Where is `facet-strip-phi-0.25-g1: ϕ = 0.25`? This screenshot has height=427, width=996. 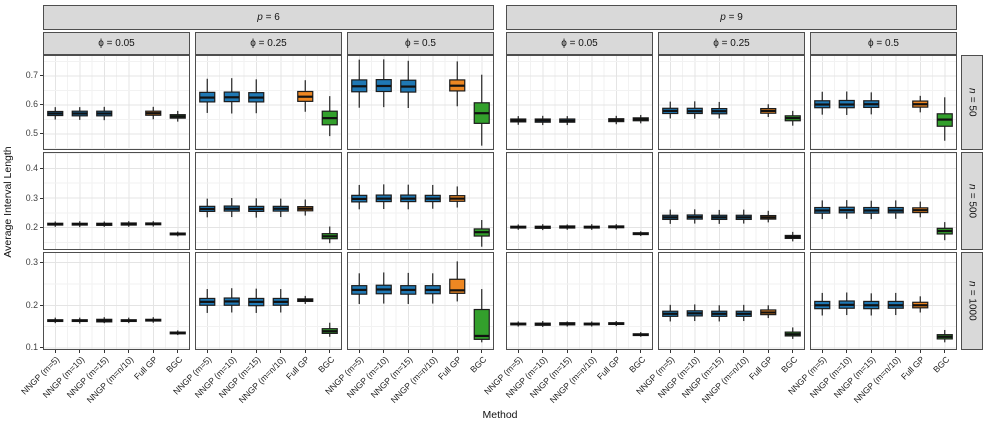 facet-strip-phi-0.25-g1: ϕ = 0.25 is located at coordinates (731, 43).